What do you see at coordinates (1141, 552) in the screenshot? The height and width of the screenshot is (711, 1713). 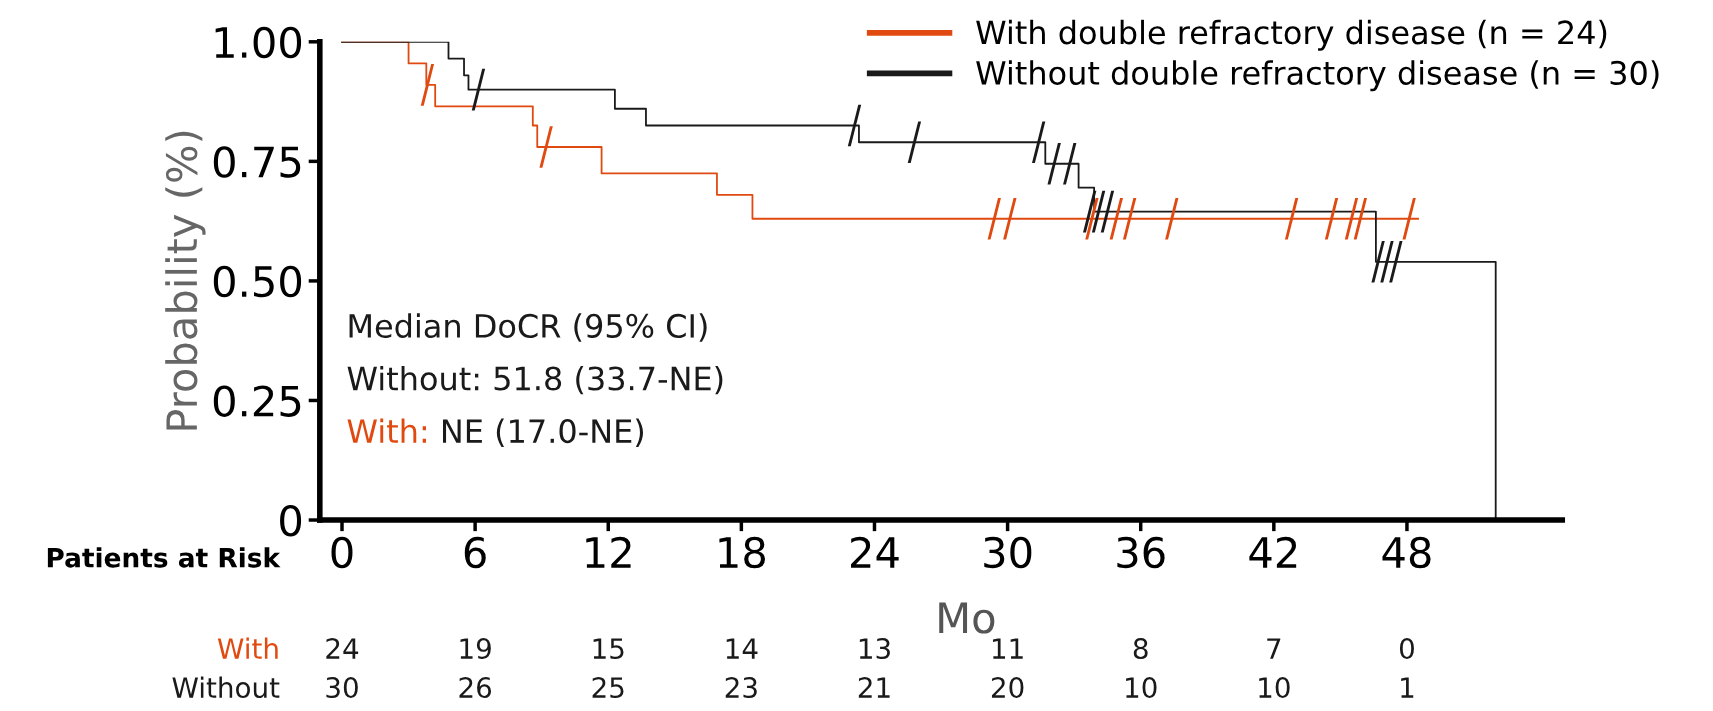 I see `x-tick-label: 36` at bounding box center [1141, 552].